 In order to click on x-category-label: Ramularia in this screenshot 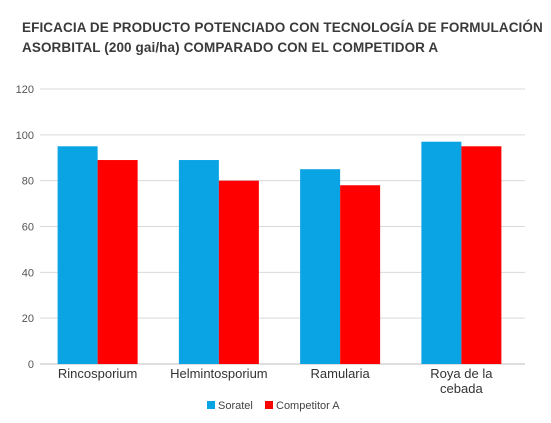, I will do `click(341, 373)`.